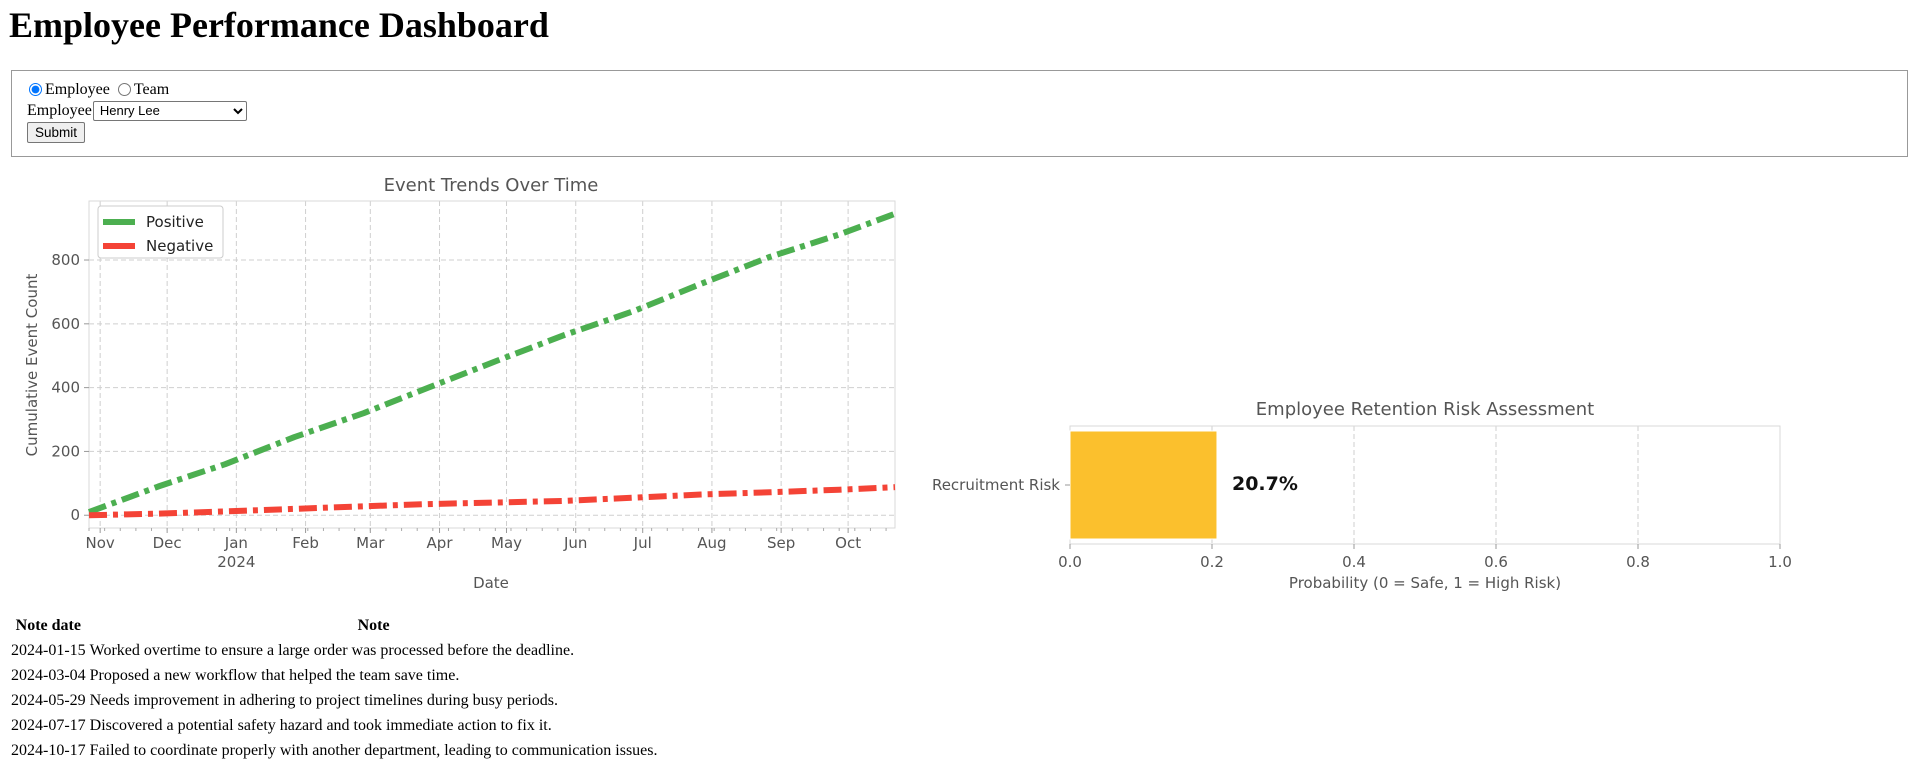 This screenshot has height=769, width=1913. Describe the element at coordinates (440, 543) in the screenshot. I see `trend-x-tick-label: Apr` at that location.